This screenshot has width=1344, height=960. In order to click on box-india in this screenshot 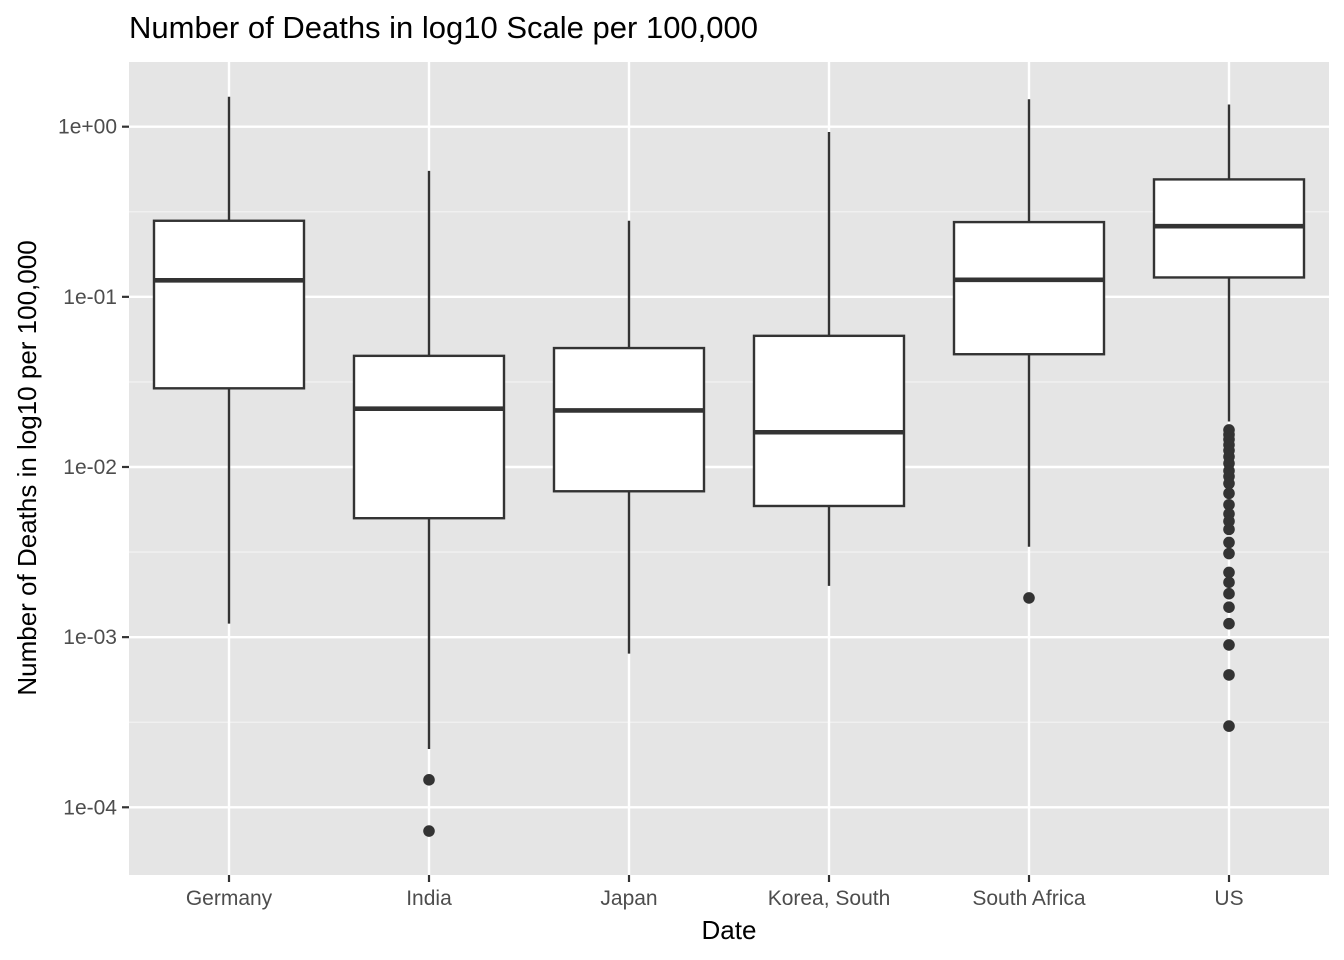, I will do `click(429, 503)`.